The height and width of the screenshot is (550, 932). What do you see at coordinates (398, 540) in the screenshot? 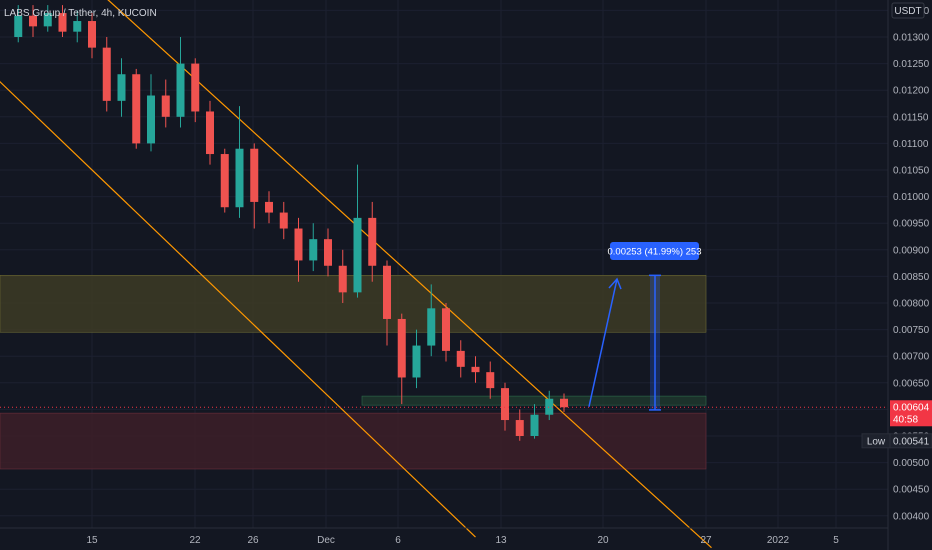
I see `time-tick-4: 6` at bounding box center [398, 540].